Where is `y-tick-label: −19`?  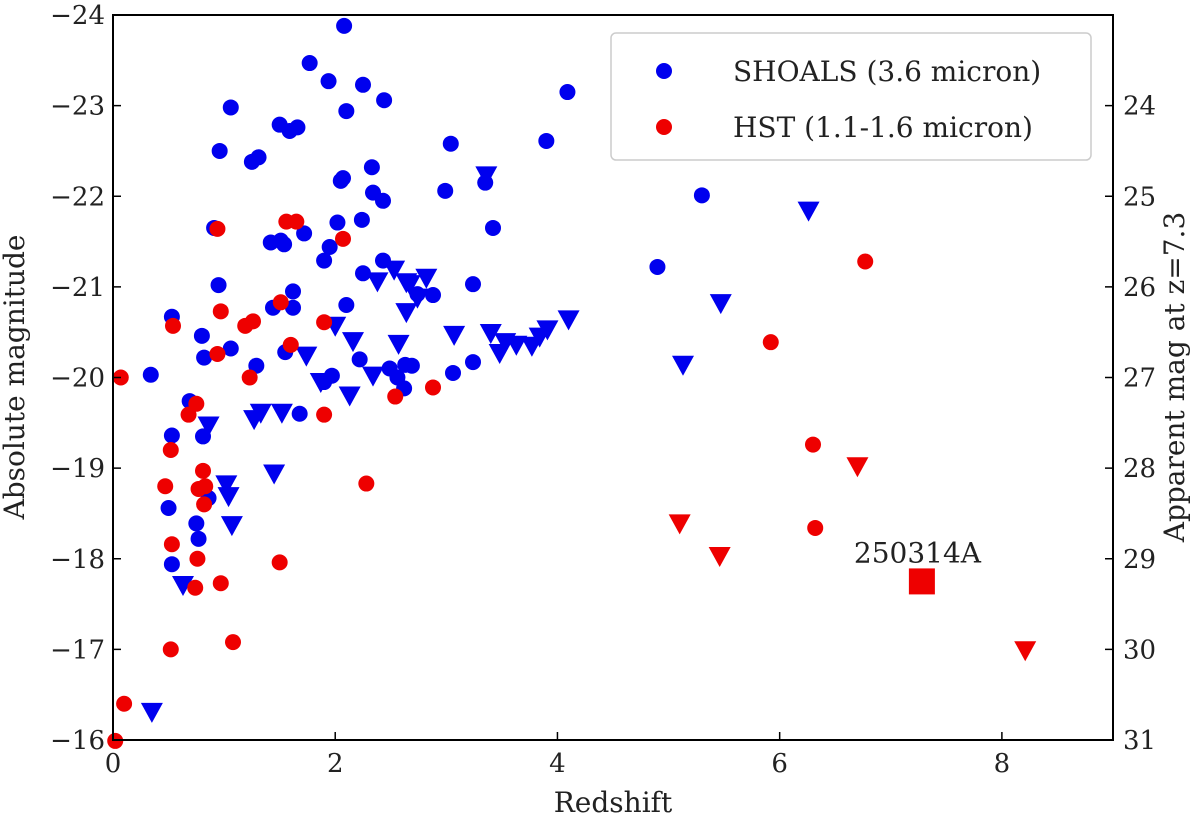 y-tick-label: −19 is located at coordinates (77, 469).